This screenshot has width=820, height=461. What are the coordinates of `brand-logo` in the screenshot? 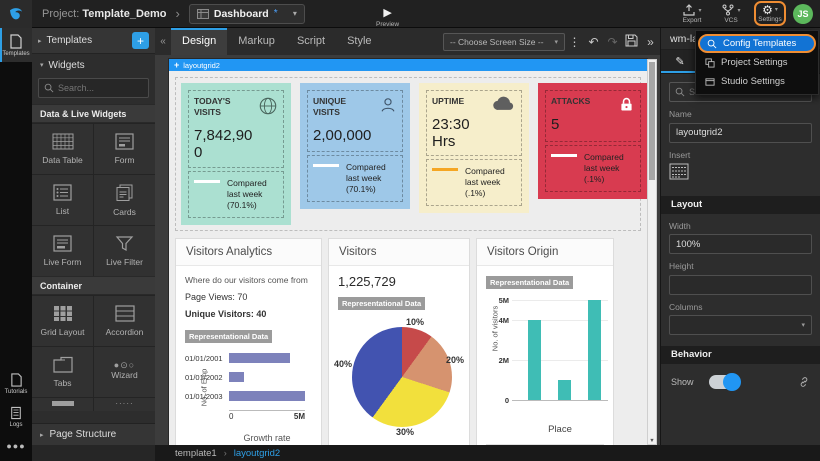 It's located at (16, 14).